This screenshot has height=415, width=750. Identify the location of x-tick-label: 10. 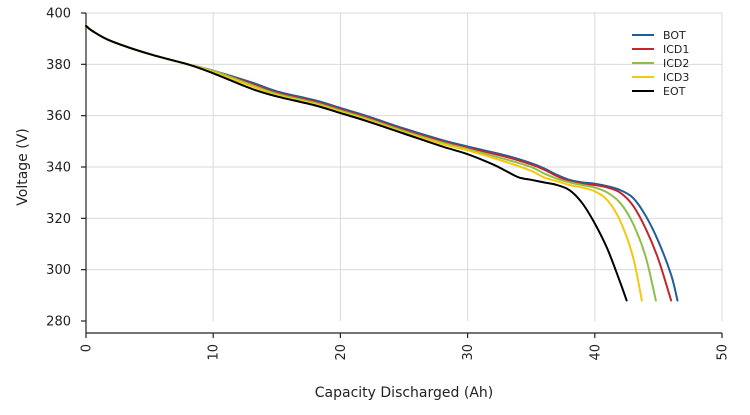
(214, 352).